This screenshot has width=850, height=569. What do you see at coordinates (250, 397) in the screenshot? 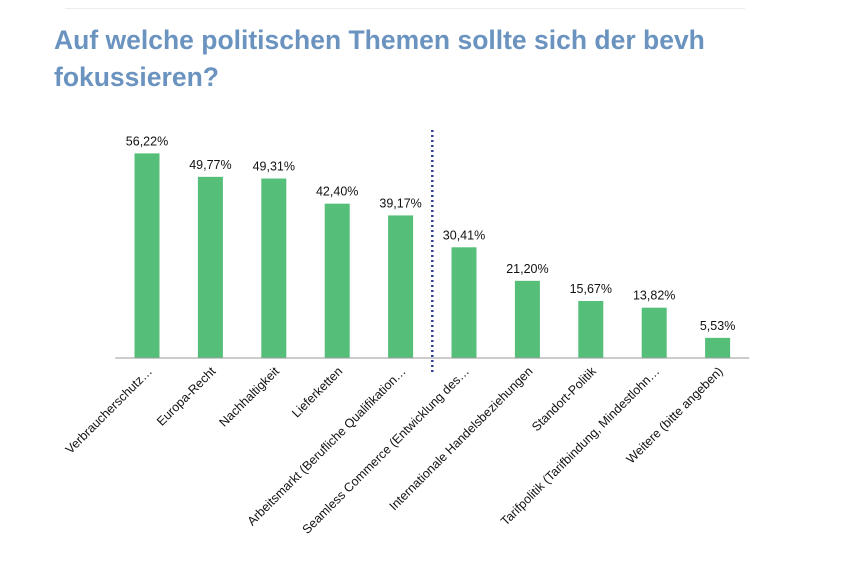
I see `category-label-2: Nachhaltigkeit` at bounding box center [250, 397].